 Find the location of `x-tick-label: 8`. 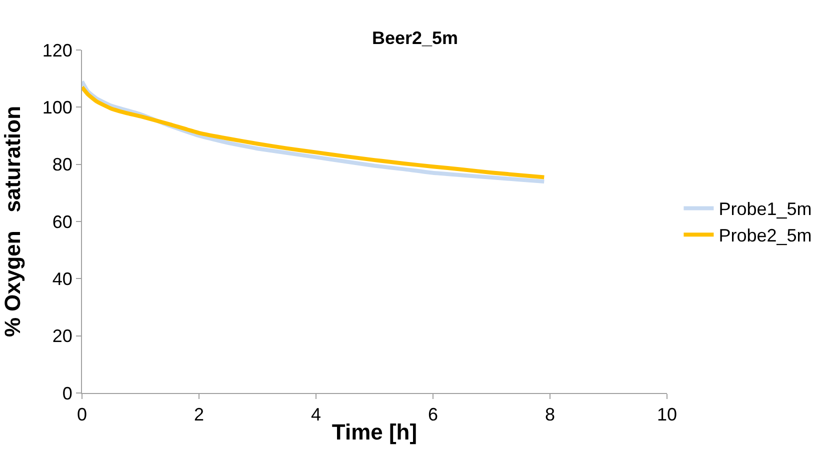

x-tick-label: 8 is located at coordinates (550, 414).